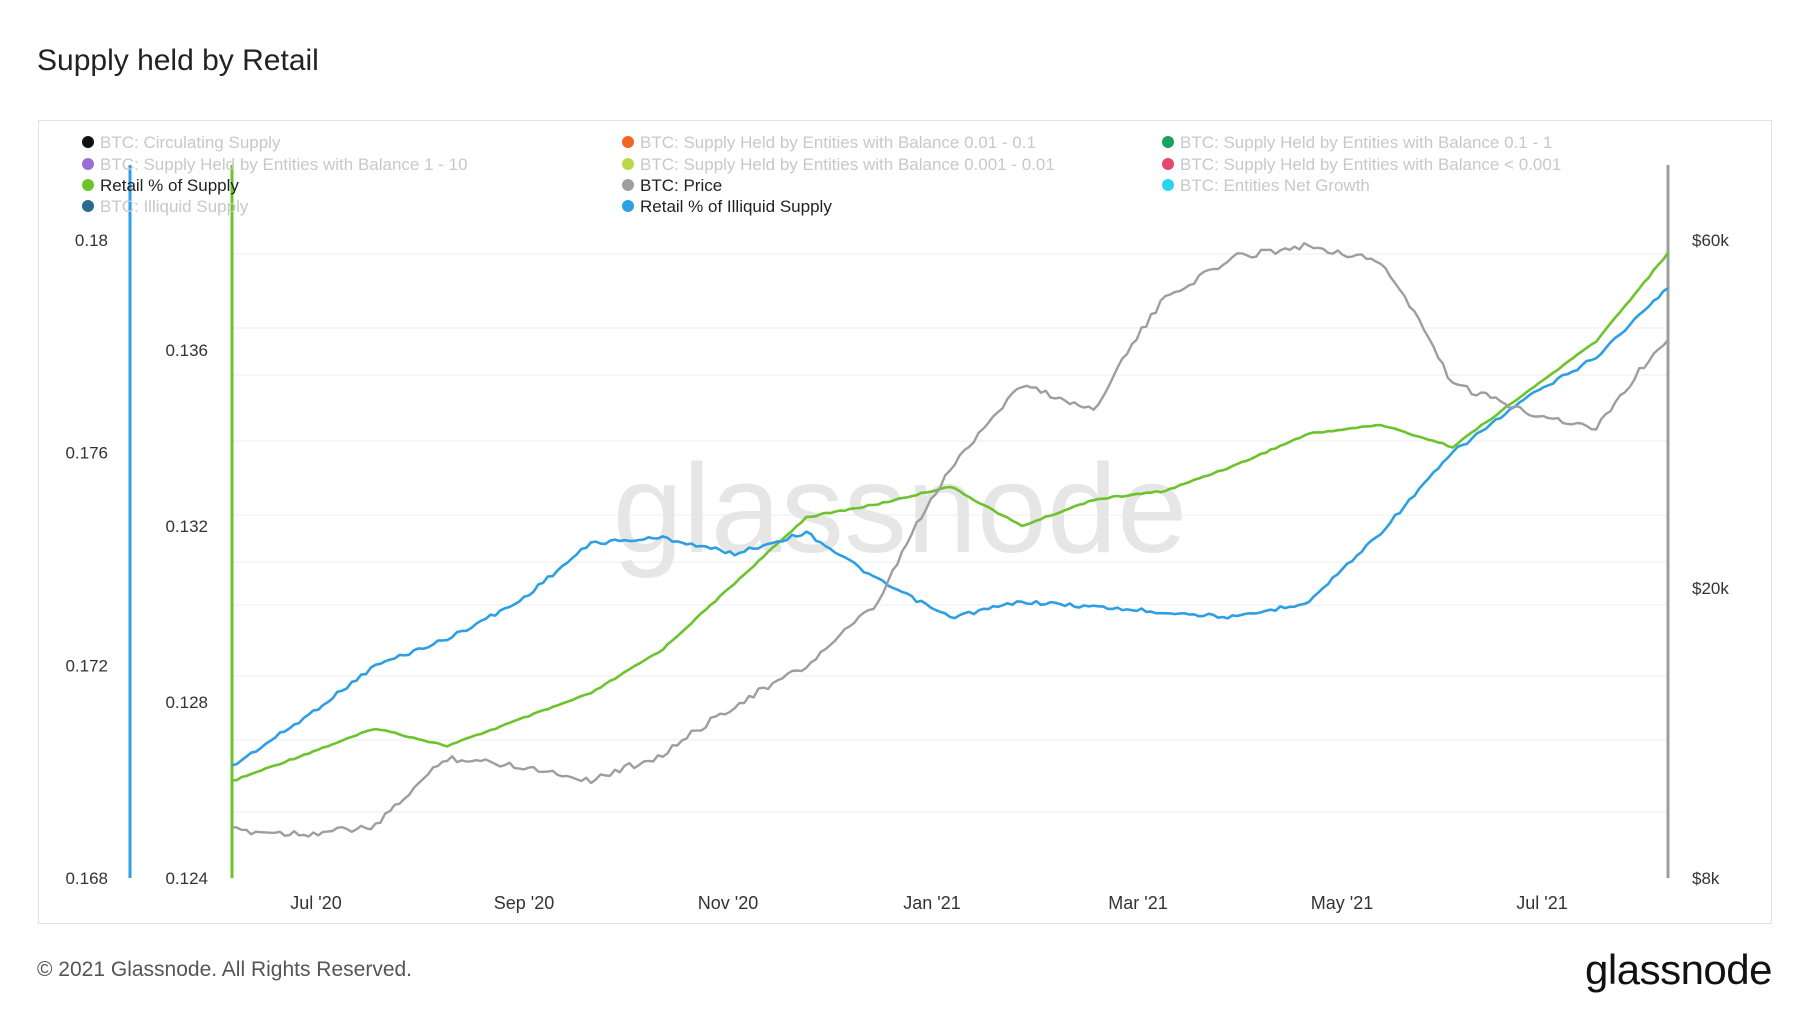 This screenshot has width=1800, height=1013. Describe the element at coordinates (174, 206) in the screenshot. I see `legend-item: BTC: Illiquid Supply` at that location.